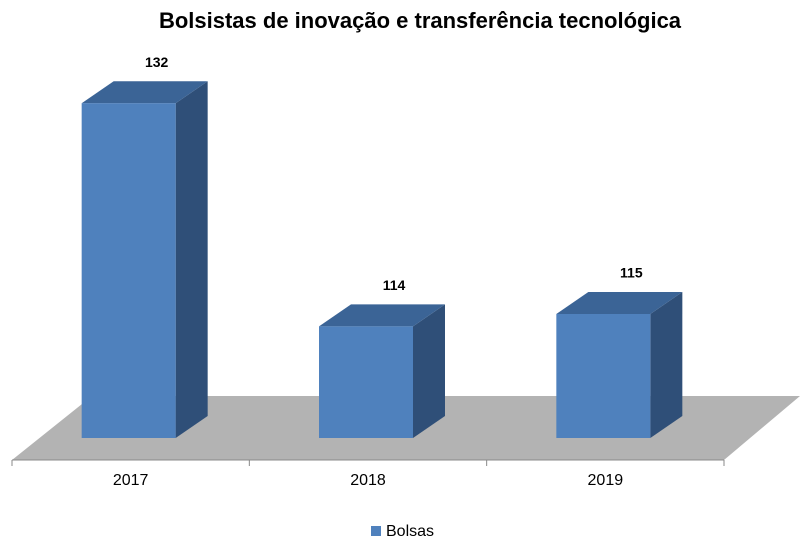 Image resolution: width=800 pixels, height=543 pixels. I want to click on legend-swatch, so click(376, 531).